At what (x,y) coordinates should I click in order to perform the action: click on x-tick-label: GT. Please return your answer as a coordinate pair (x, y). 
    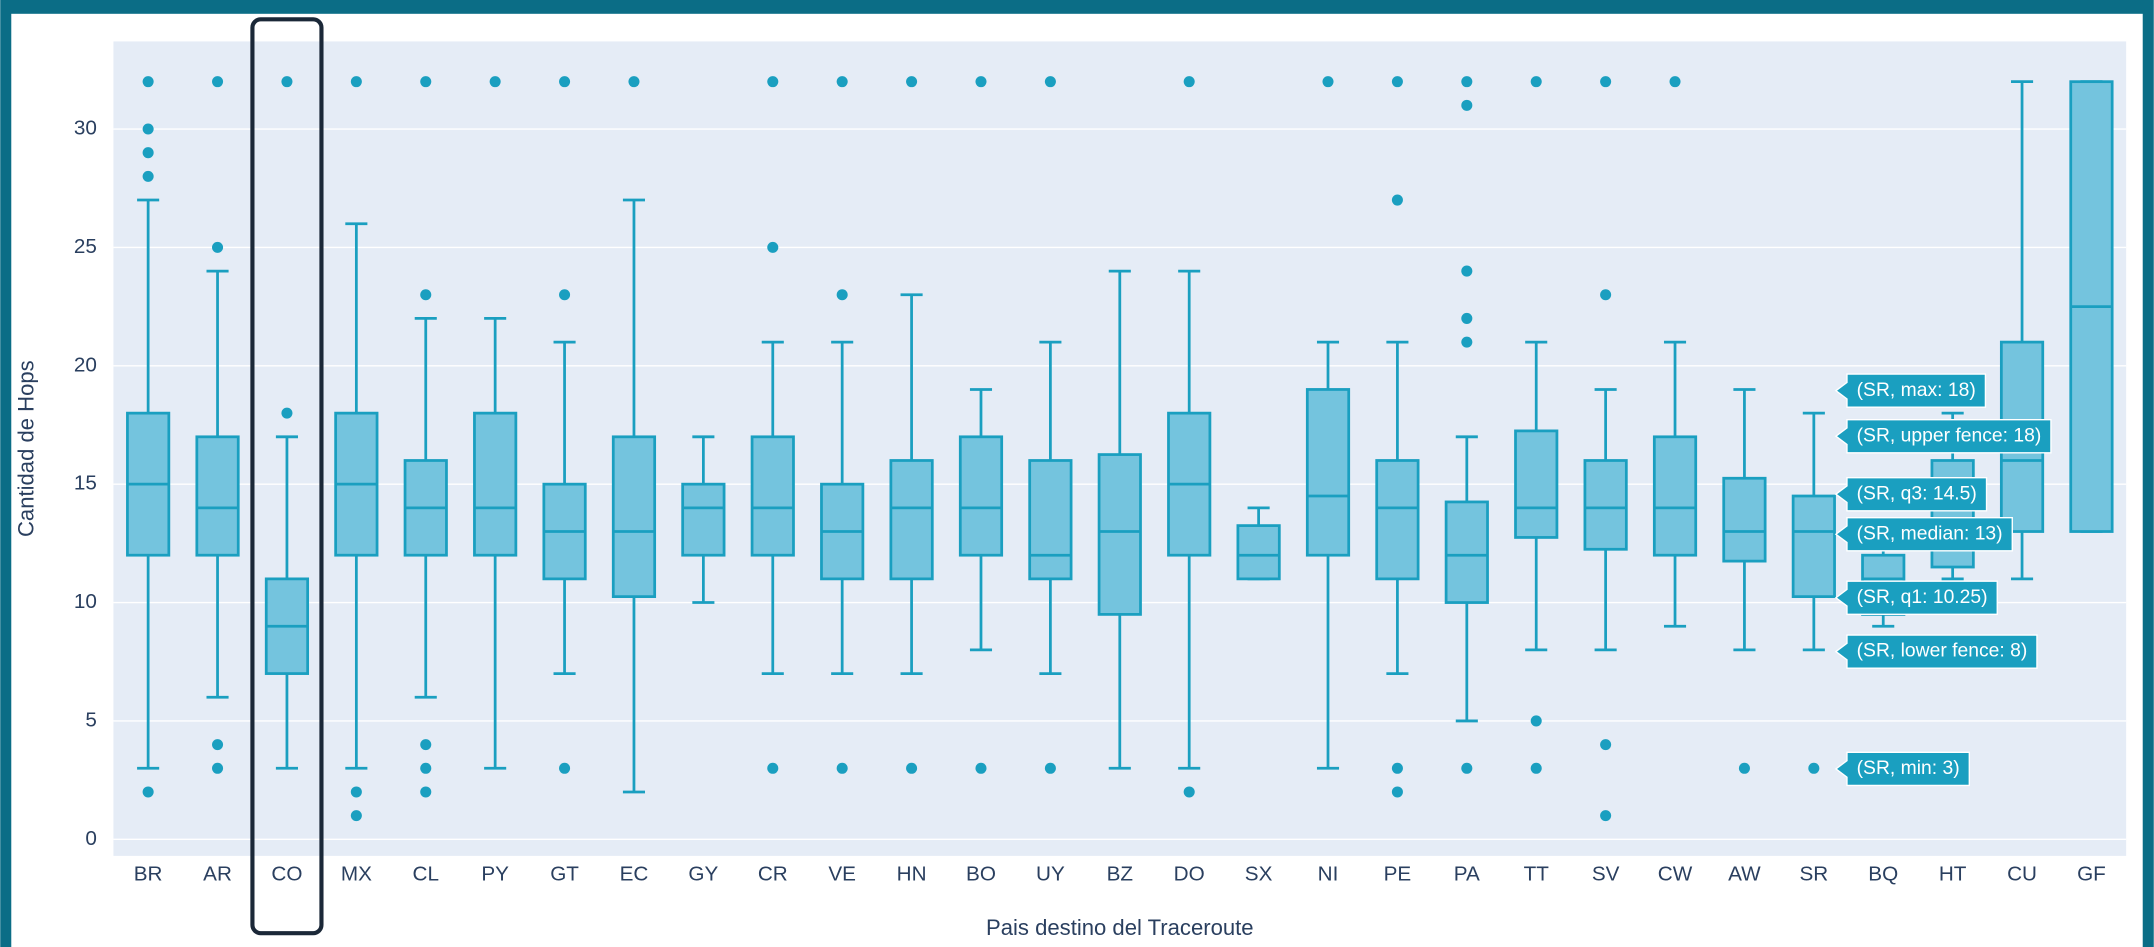
    Looking at the image, I should click on (564, 874).